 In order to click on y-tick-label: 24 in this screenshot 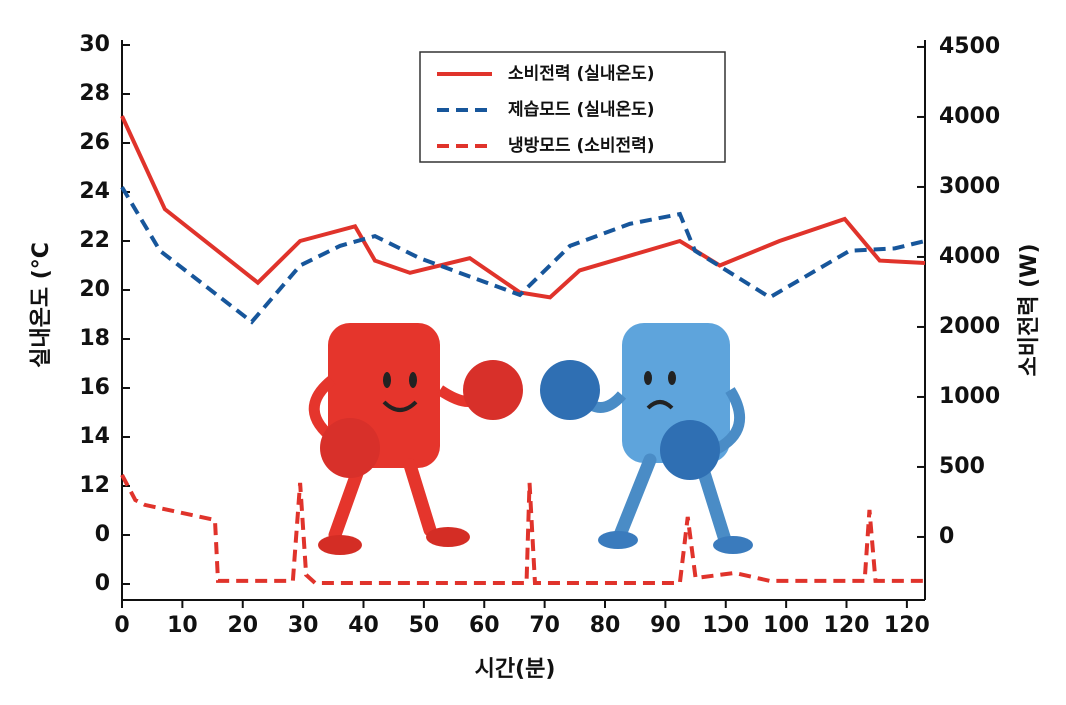, I will do `click(94, 191)`.